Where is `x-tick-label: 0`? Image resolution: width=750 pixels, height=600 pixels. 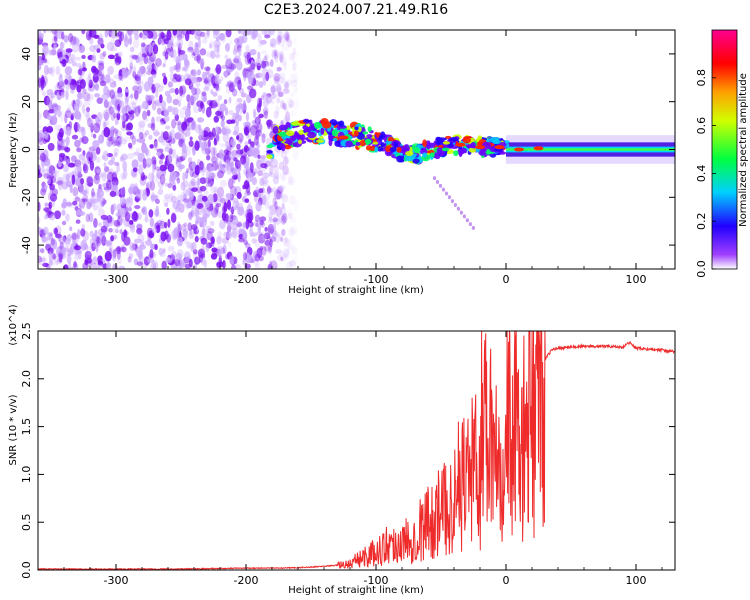 x-tick-label: 0 is located at coordinates (506, 580).